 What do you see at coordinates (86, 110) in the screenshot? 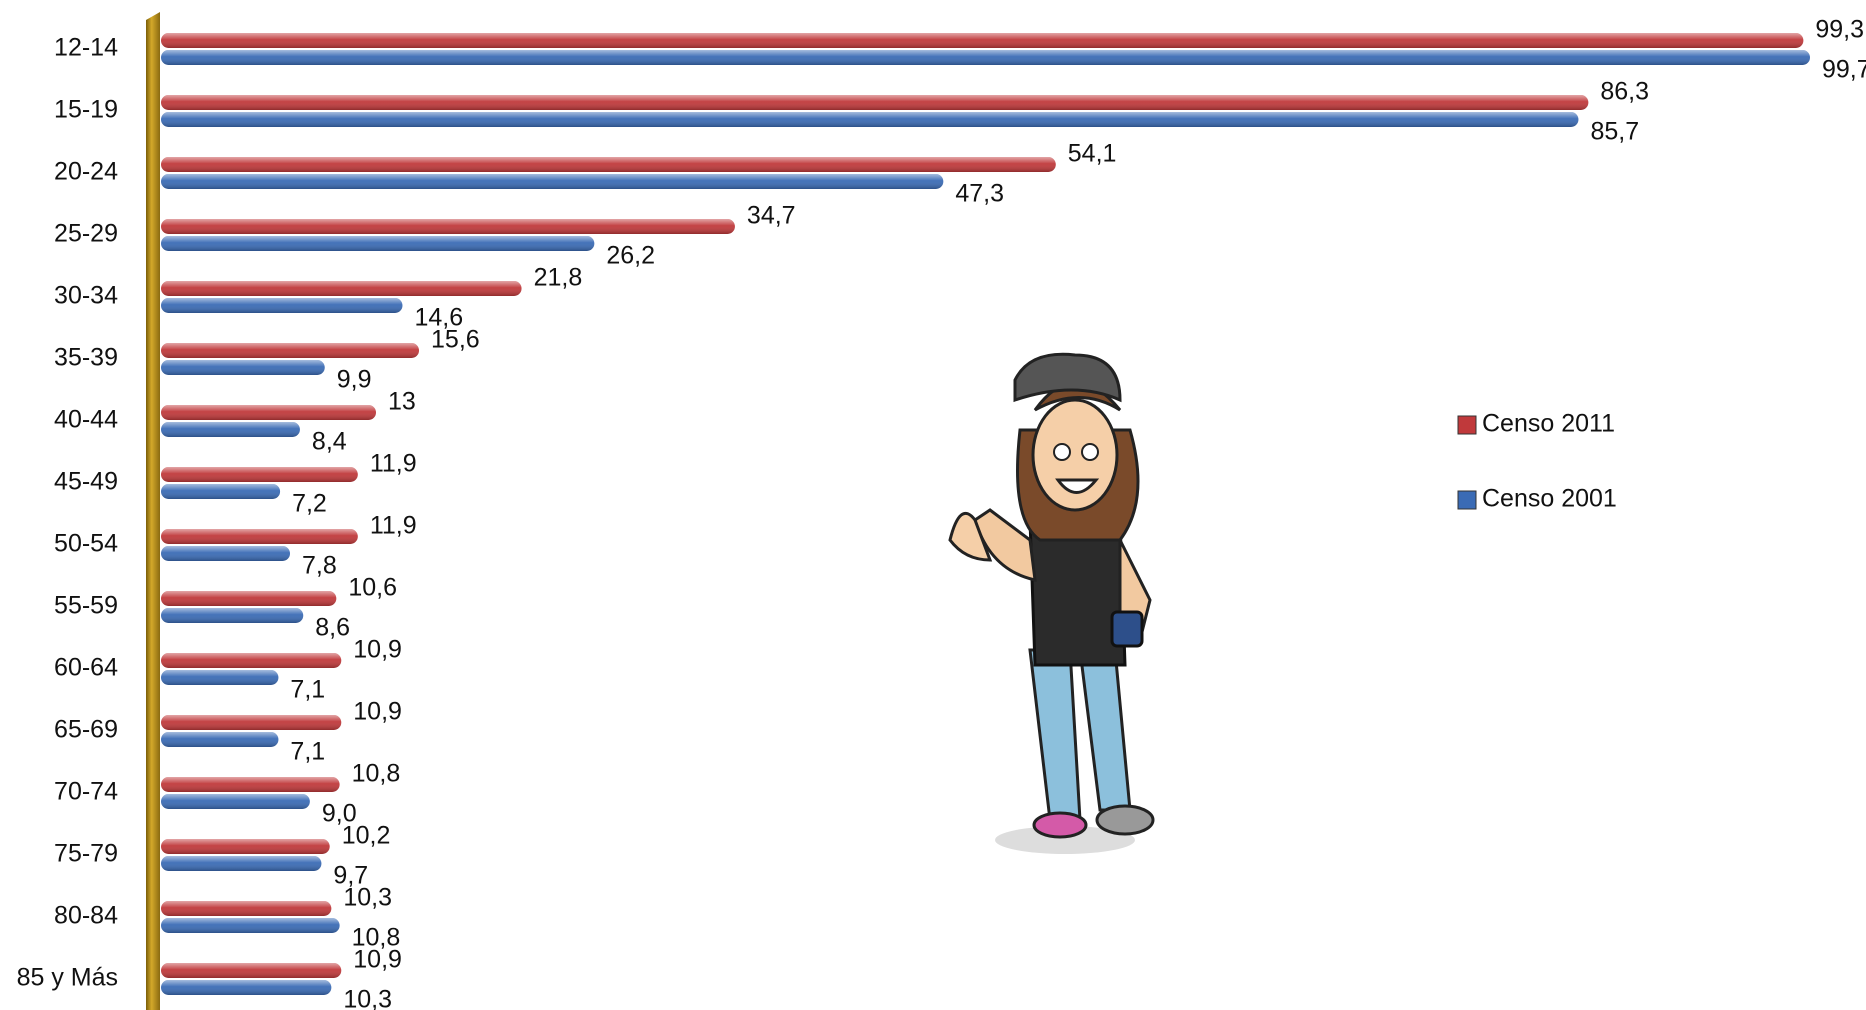
I see `y-tick-label: 15-19` at bounding box center [86, 110].